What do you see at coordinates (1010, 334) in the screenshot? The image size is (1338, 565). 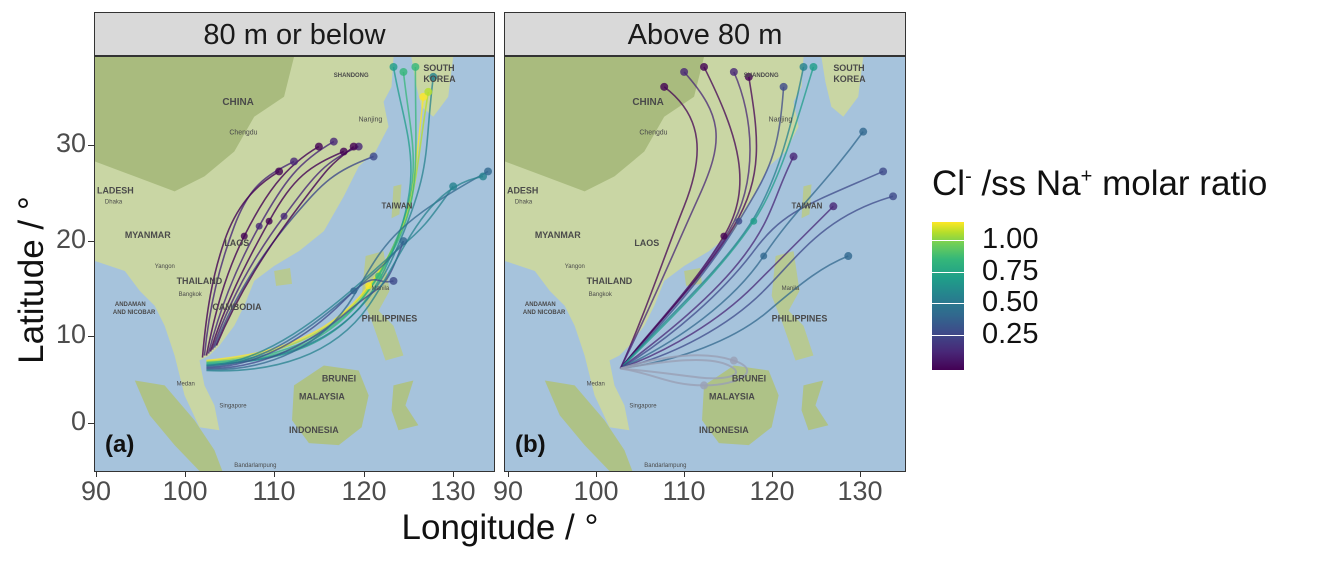 I see `legend-label-025: 0.25` at bounding box center [1010, 334].